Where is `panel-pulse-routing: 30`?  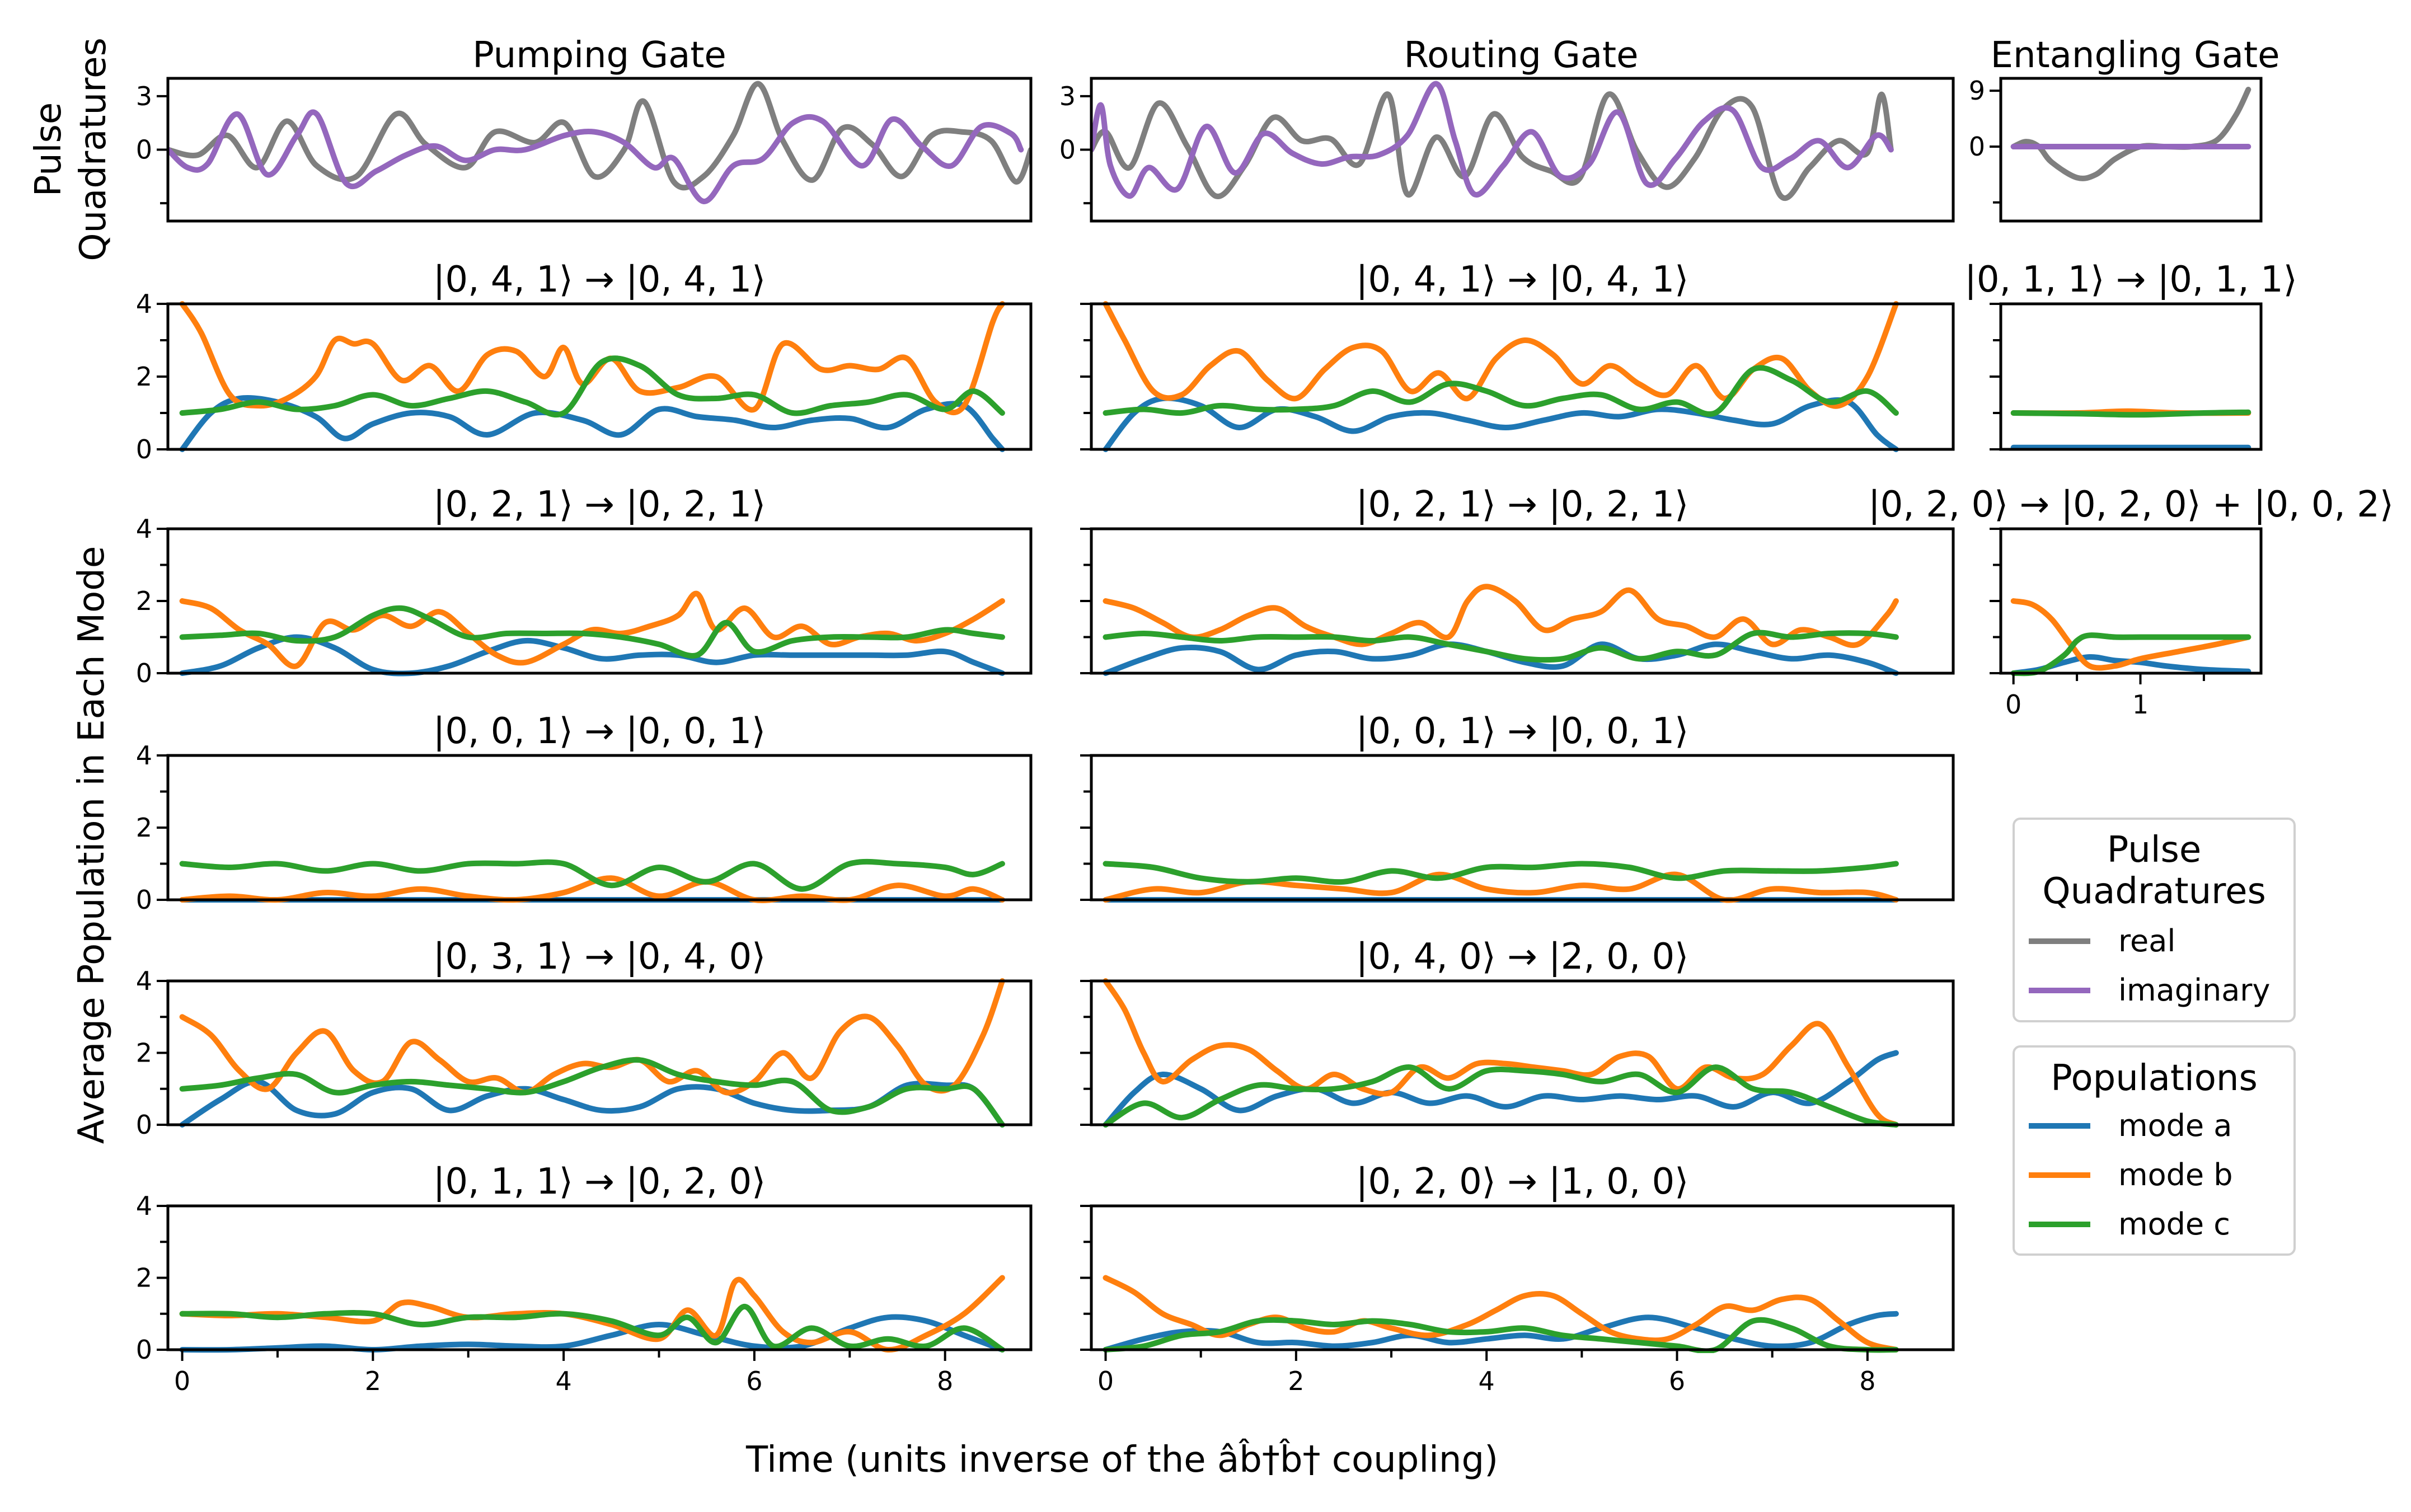 panel-pulse-routing: 30 is located at coordinates (1507, 150).